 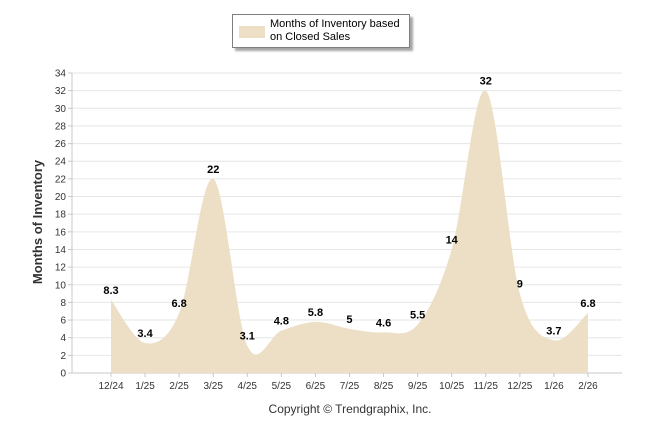 What do you see at coordinates (588, 386) in the screenshot?
I see `x-tick-label: 2/26` at bounding box center [588, 386].